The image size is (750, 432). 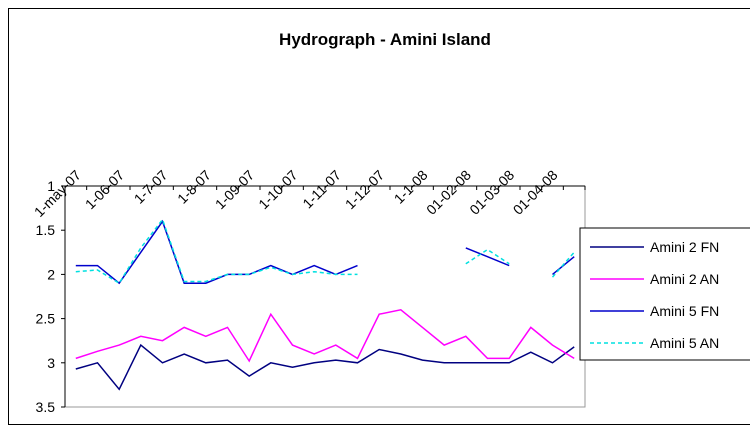 What do you see at coordinates (684, 279) in the screenshot?
I see `legend-label: Amini 2 AN` at bounding box center [684, 279].